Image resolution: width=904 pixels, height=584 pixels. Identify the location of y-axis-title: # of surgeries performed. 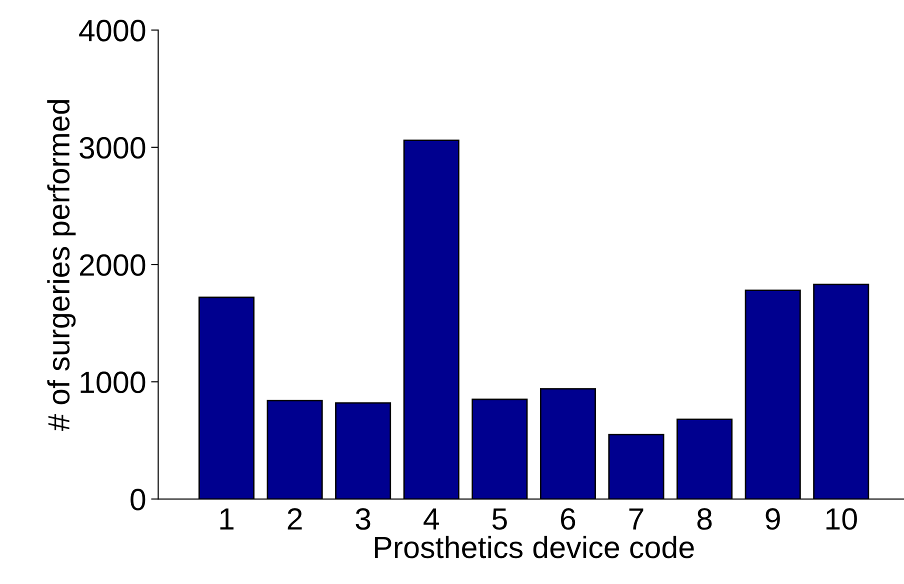
(61, 265).